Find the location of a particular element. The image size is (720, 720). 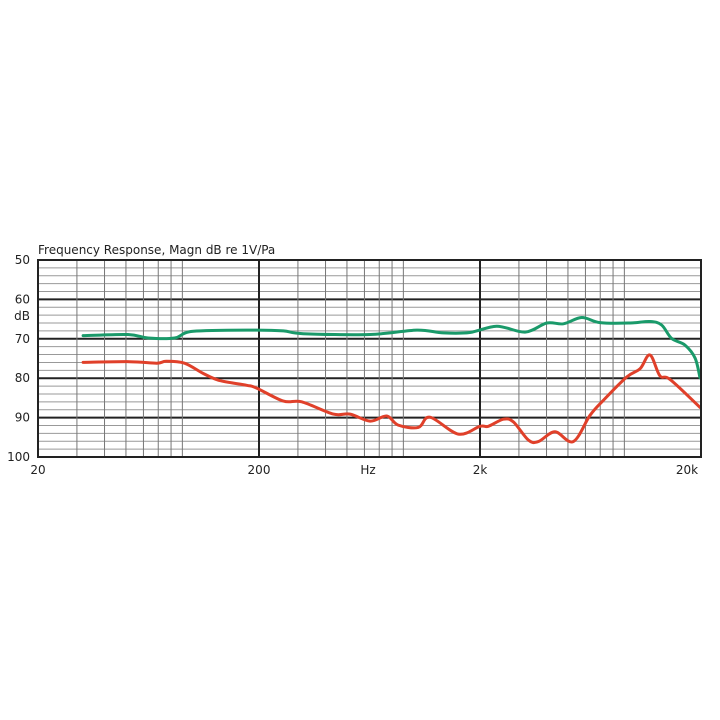

chart-title: Frequency Response, Magn dB re 1V/Pa is located at coordinates (156, 250).